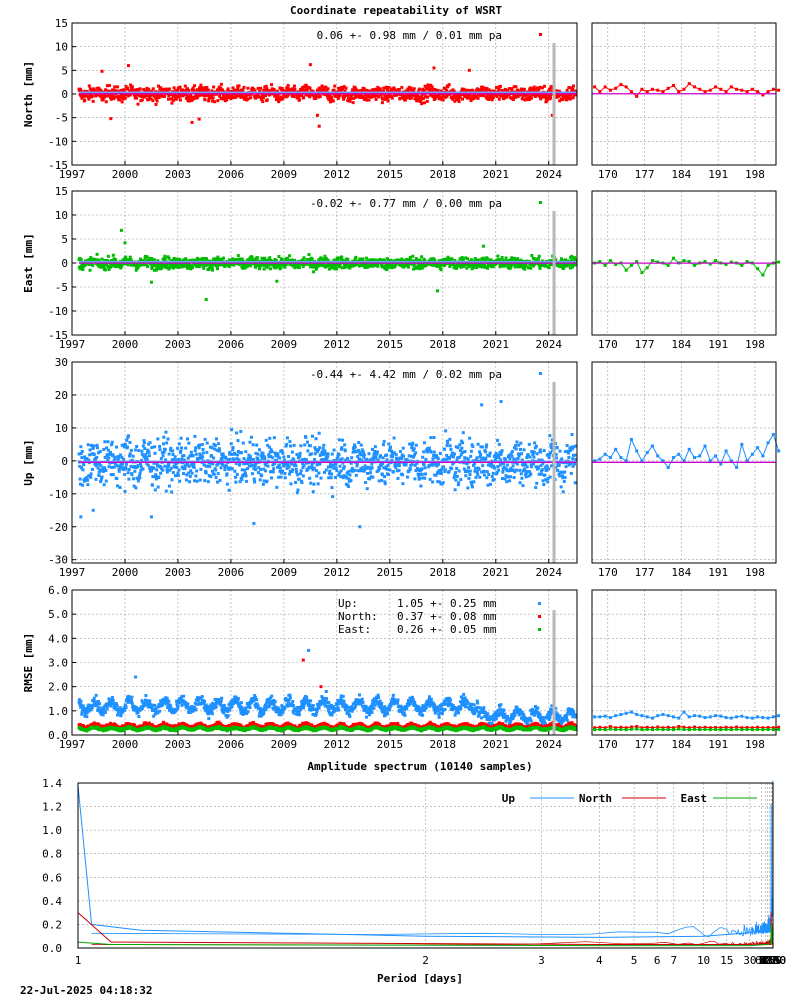 Image resolution: width=800 pixels, height=1000 pixels. I want to click on east-recent-frame, so click(684, 263).